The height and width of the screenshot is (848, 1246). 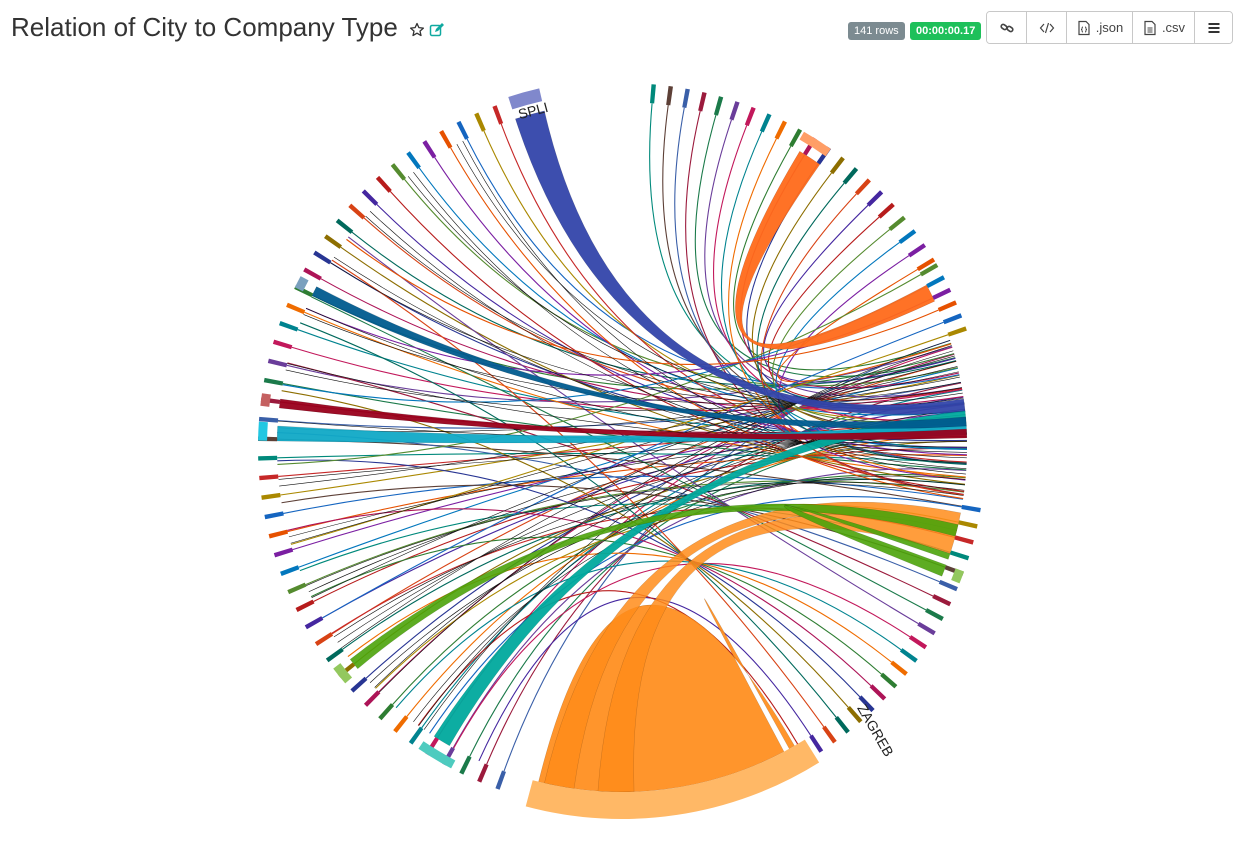 I want to click on copy-link-button, so click(x=1007, y=27).